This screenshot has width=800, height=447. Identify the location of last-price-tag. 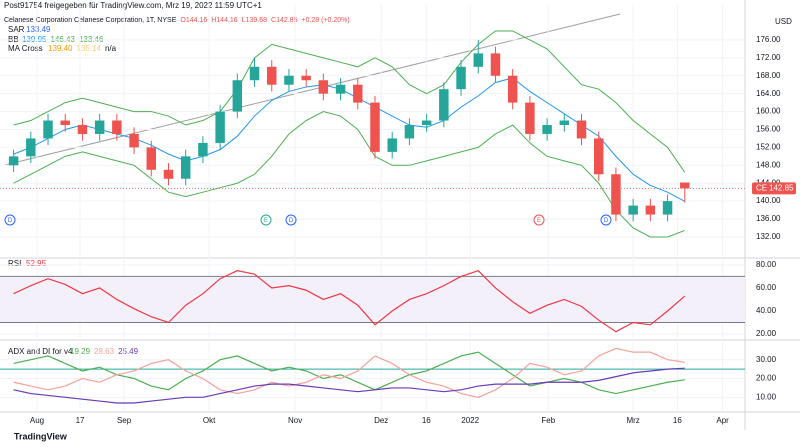
(774, 188).